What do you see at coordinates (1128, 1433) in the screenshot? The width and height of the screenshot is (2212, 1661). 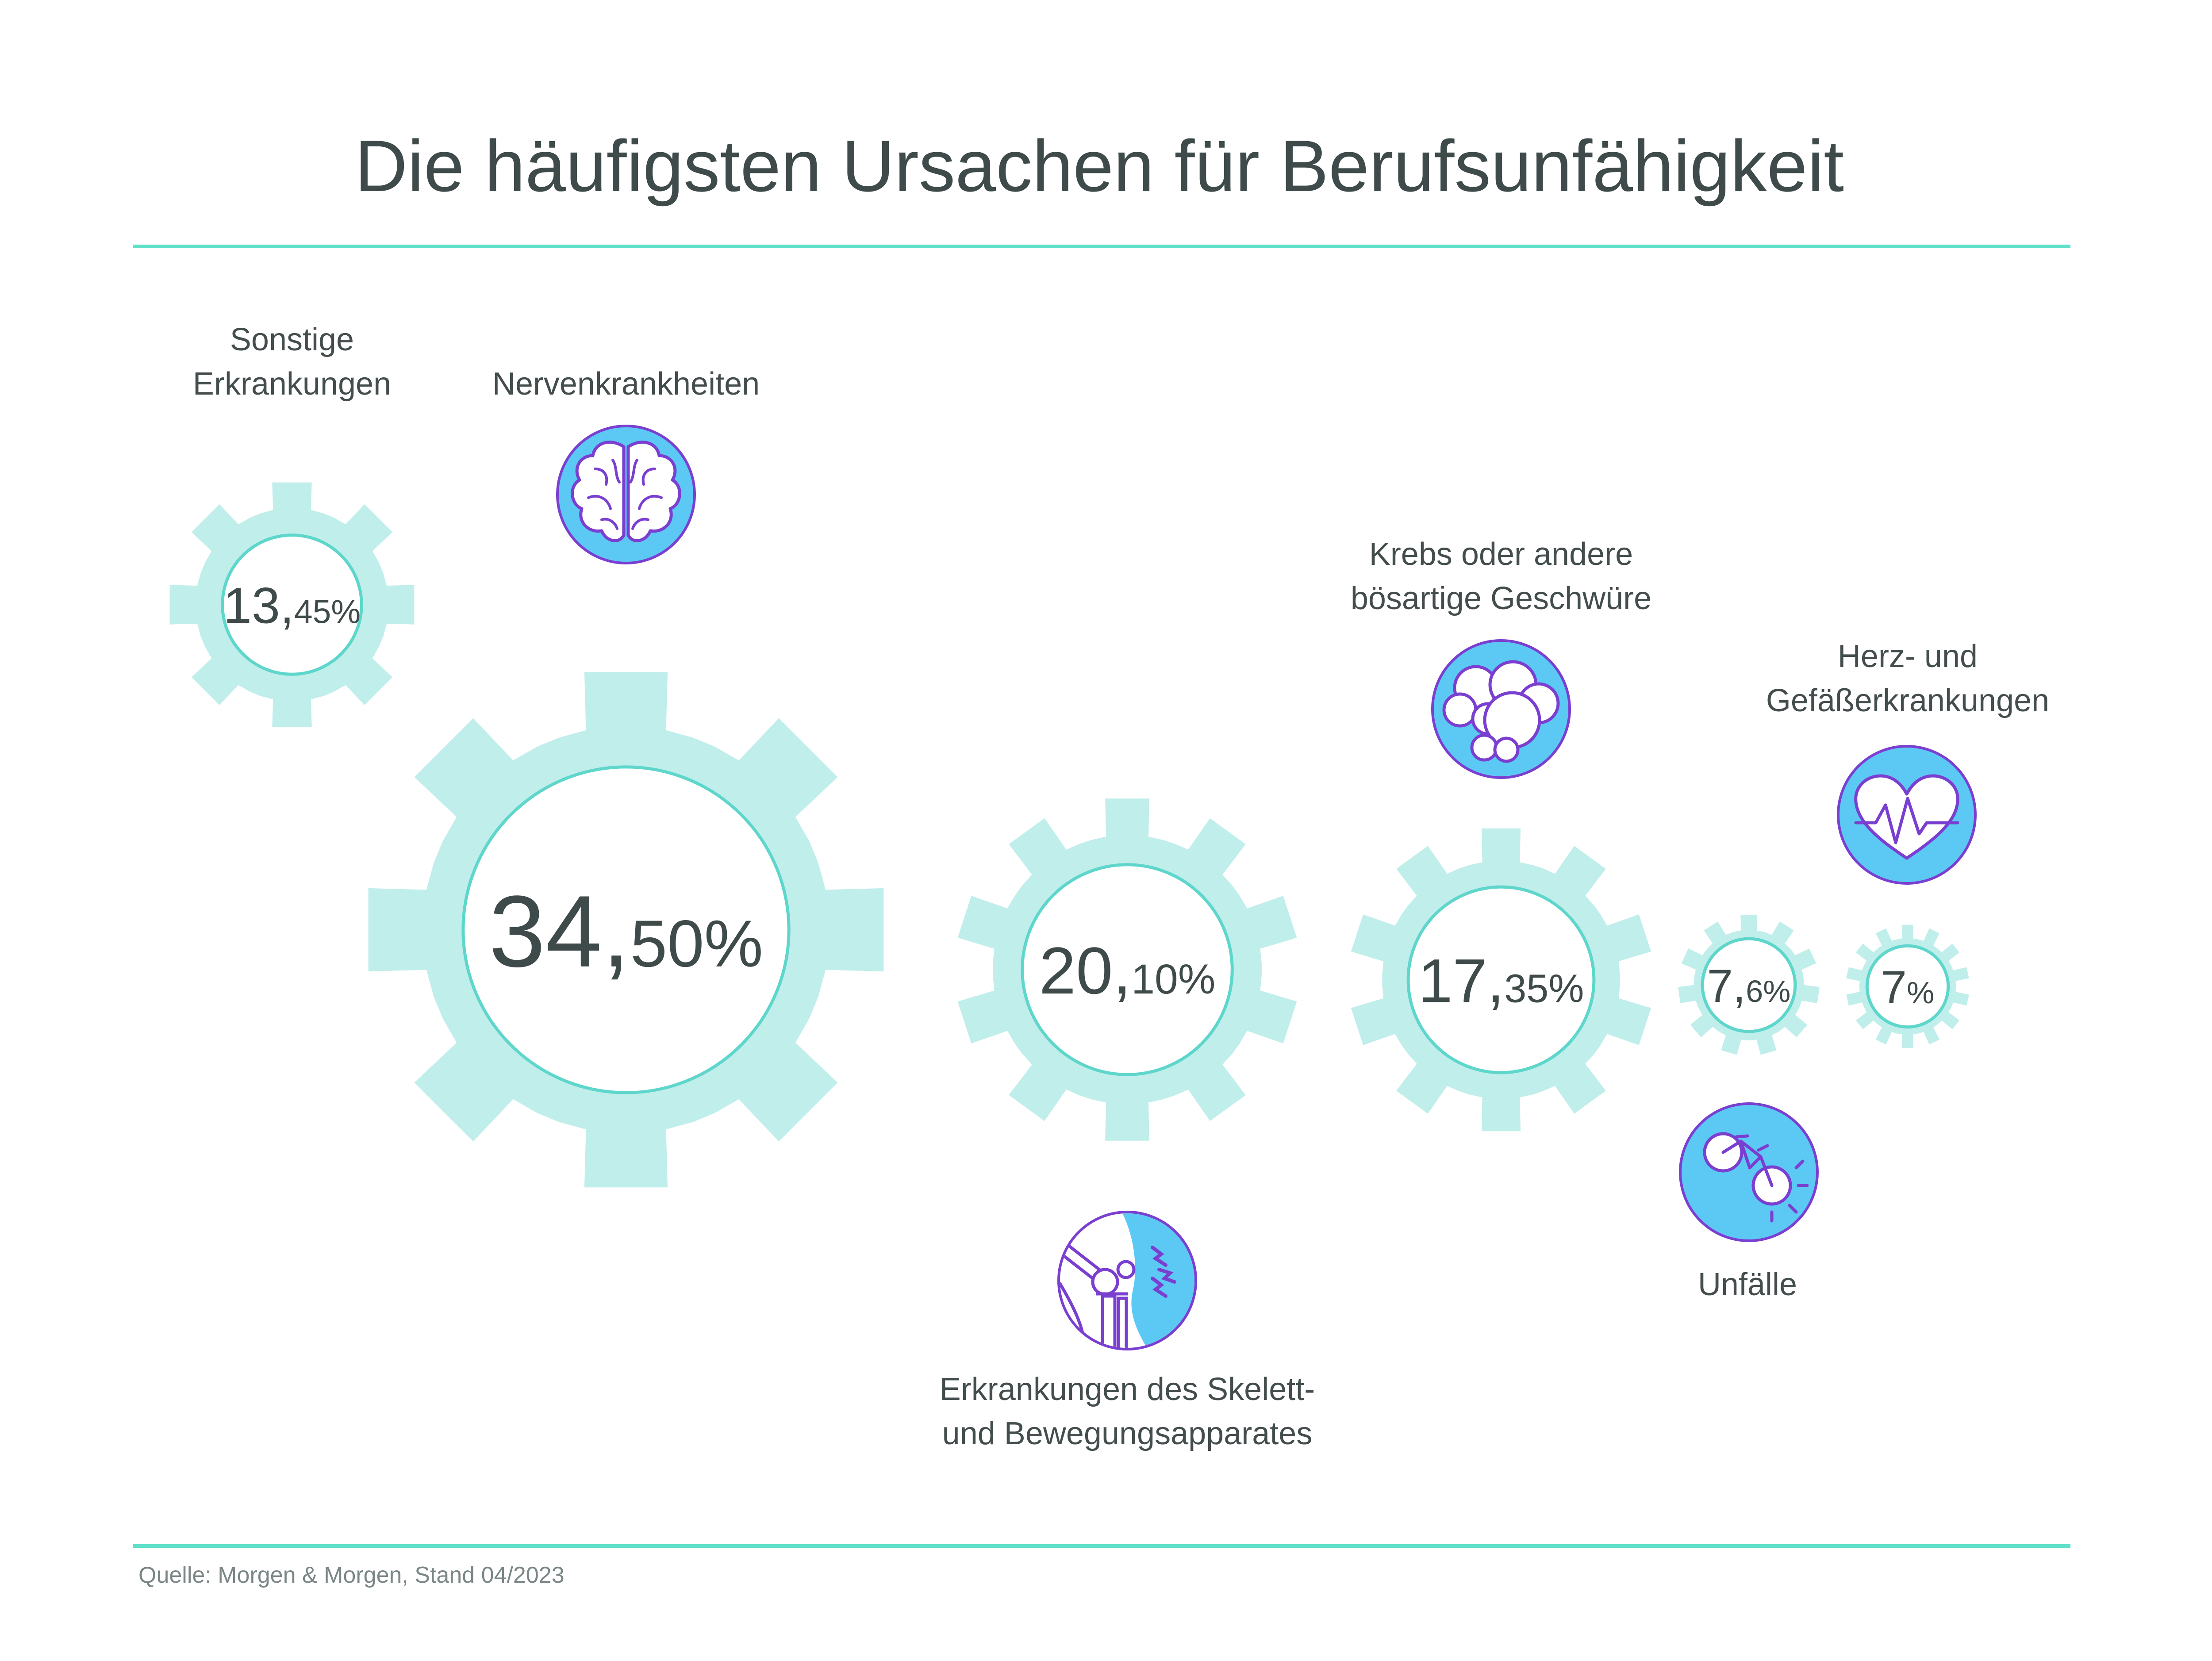 I see `label-skelett-line2: und Bewegungsapparates` at bounding box center [1128, 1433].